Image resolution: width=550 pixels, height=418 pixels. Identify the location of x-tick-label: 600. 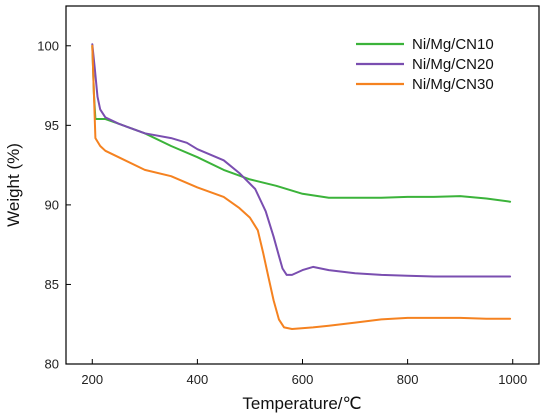
(303, 379).